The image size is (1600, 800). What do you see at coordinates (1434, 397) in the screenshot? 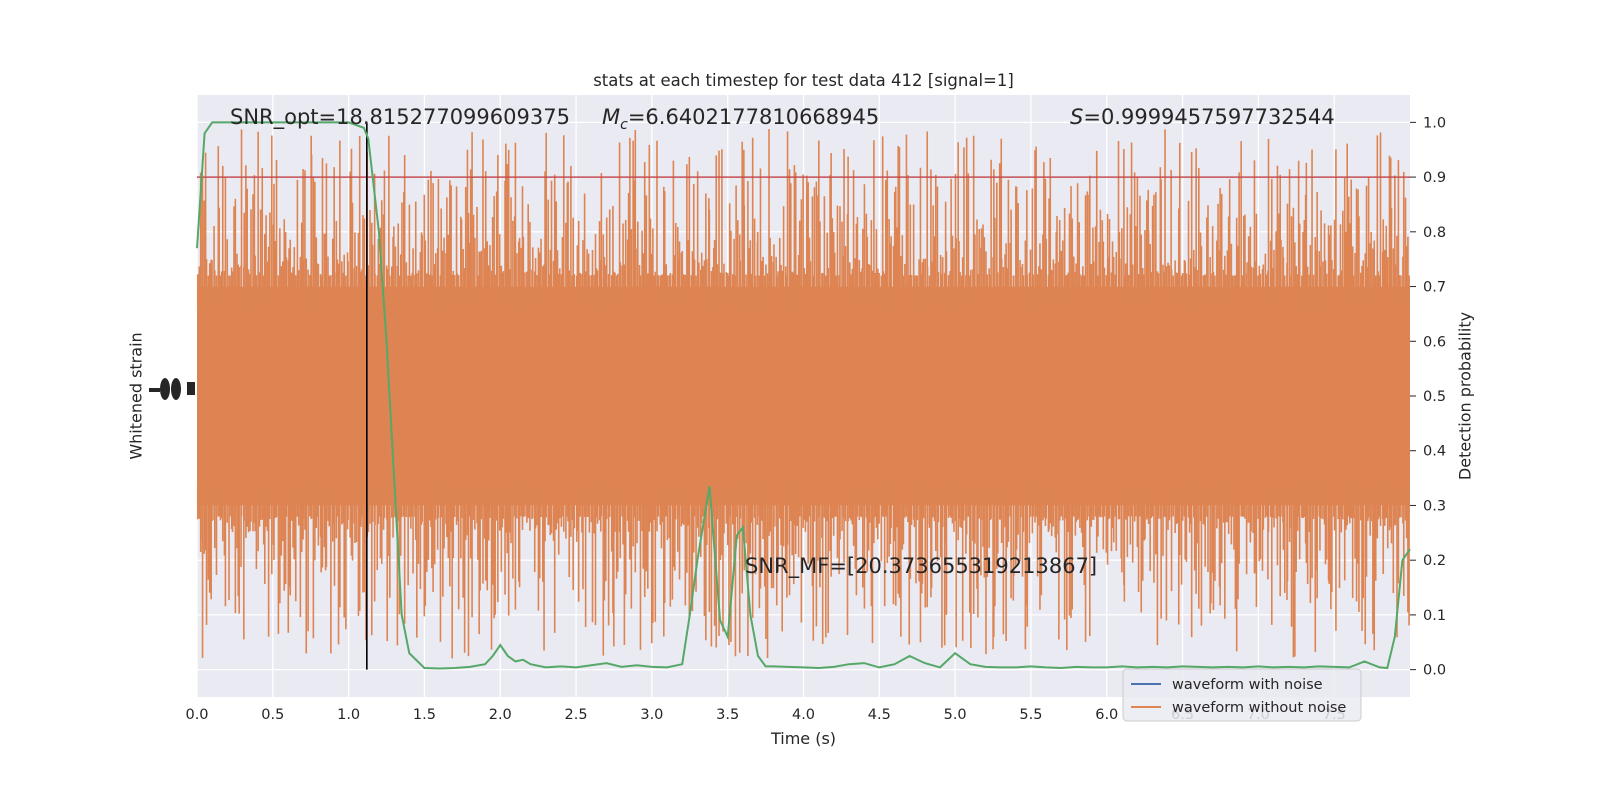
I see `y-tick-label: 0.5` at bounding box center [1434, 397].